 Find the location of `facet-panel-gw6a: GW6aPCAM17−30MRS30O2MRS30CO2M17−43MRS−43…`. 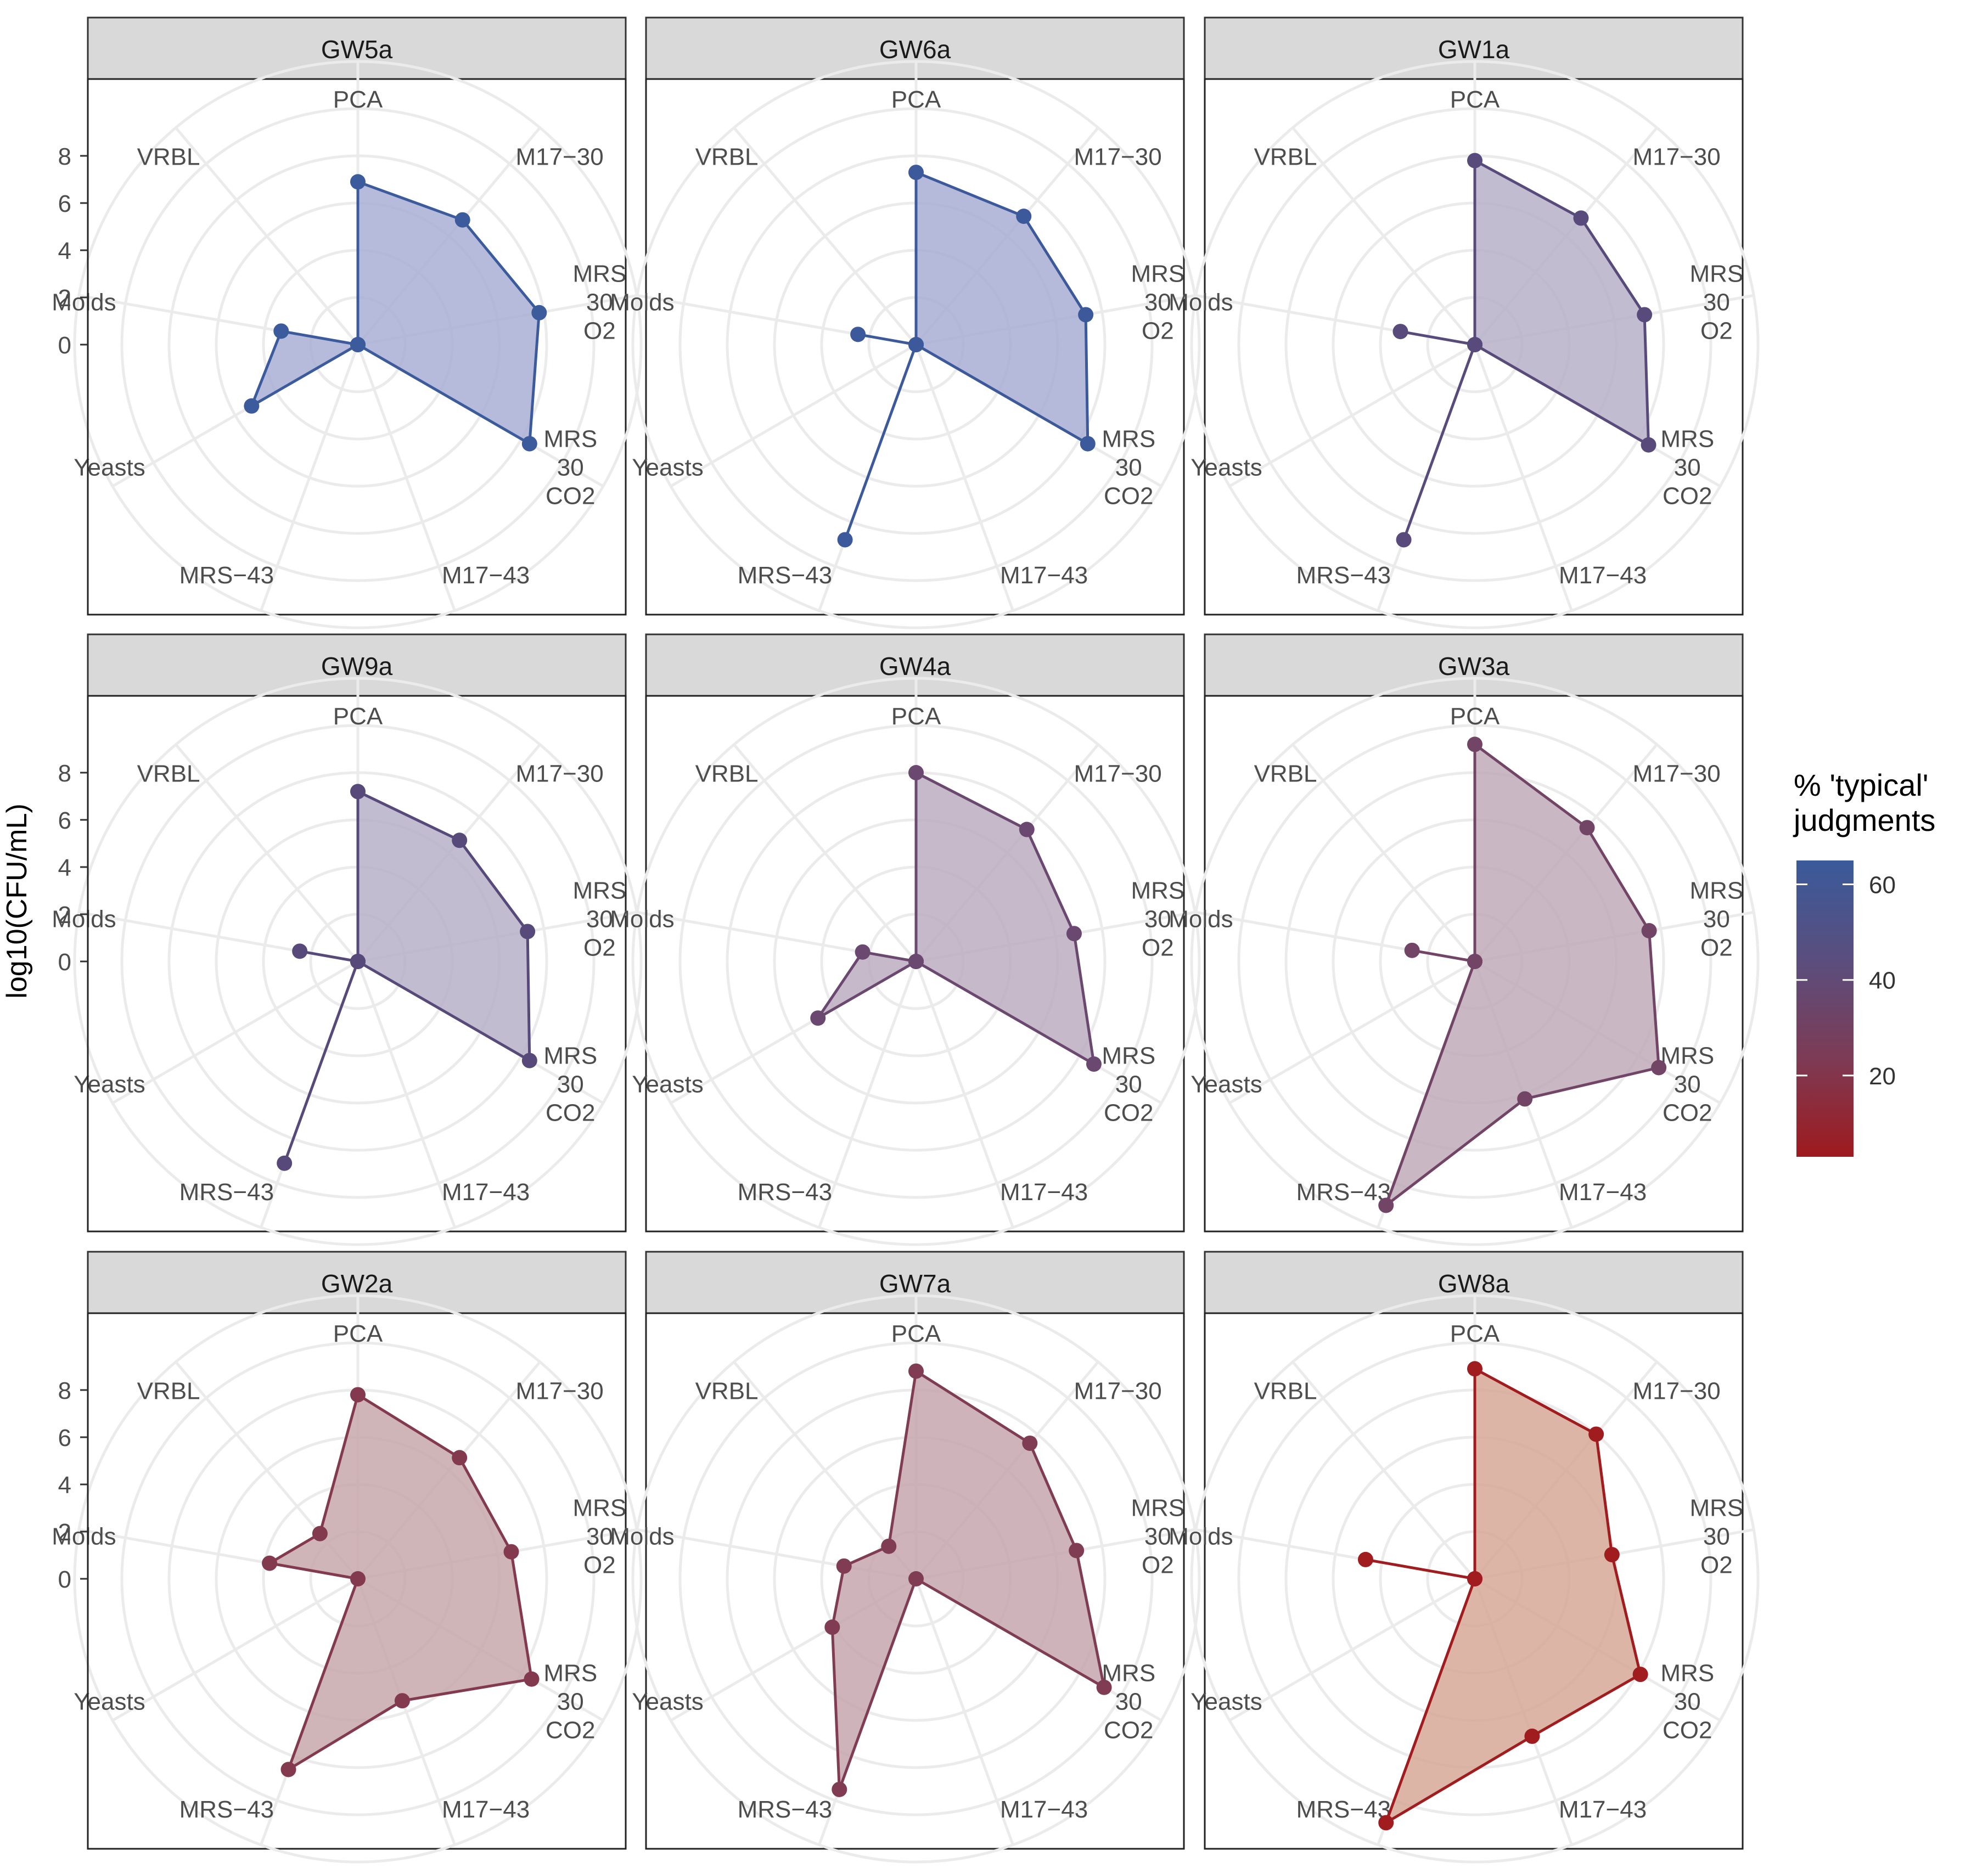

facet-panel-gw6a: GW6aPCAM17−30MRS30O2MRS30CO2M17−43MRS−43… is located at coordinates (905, 323).